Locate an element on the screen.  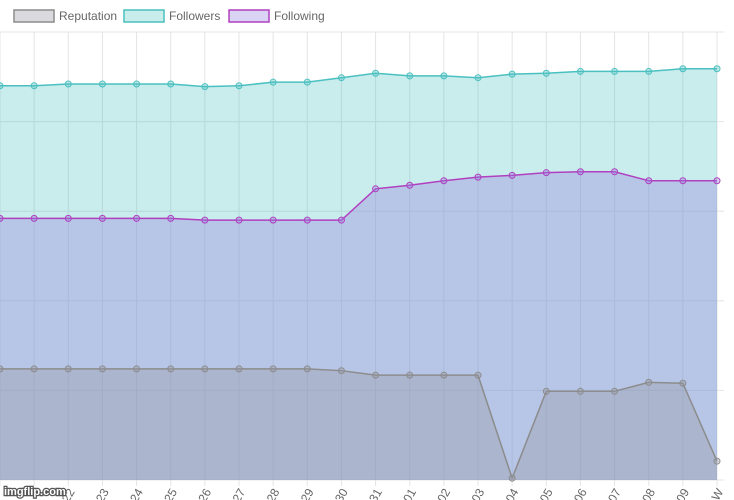
x-tick-label: 23 is located at coordinates (102, 493).